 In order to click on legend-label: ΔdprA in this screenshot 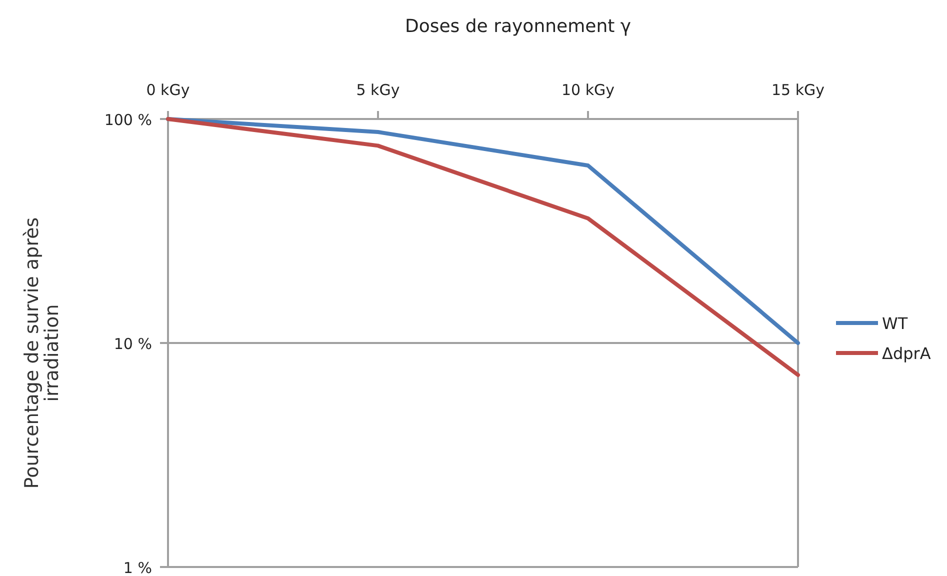, I will do `click(906, 353)`.